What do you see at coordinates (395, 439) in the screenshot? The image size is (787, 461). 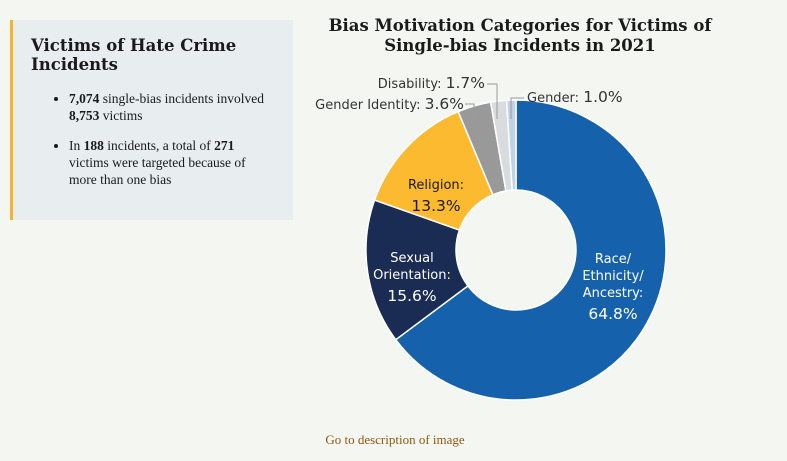 I see `image-description-link: Go to description of image` at bounding box center [395, 439].